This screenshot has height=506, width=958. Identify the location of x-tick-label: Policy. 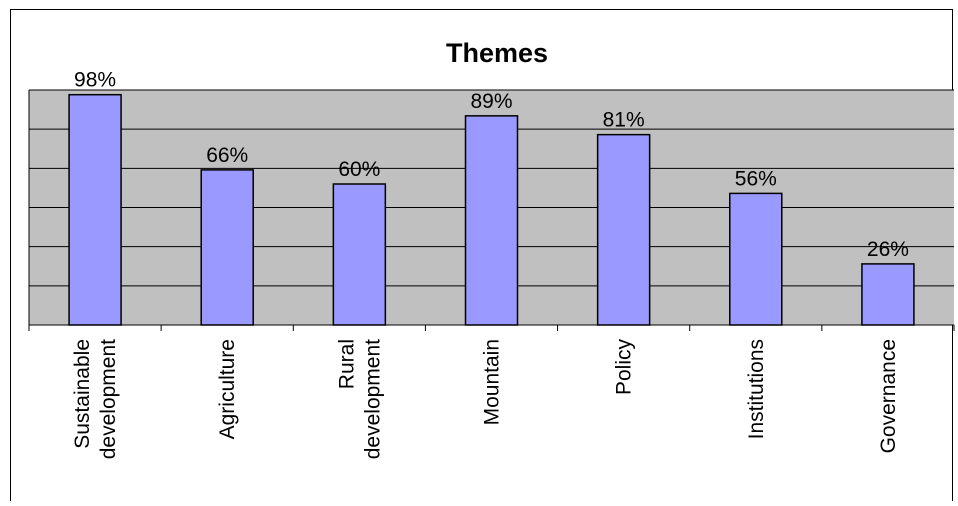
(624, 367).